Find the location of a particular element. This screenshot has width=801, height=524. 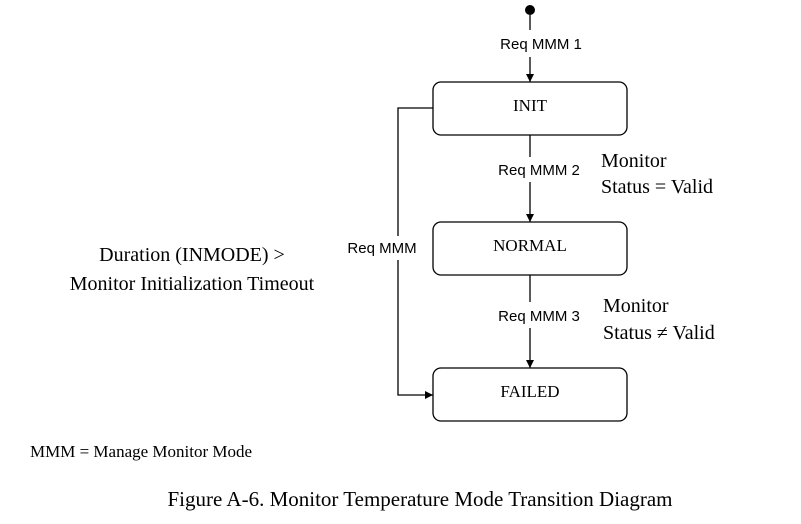

initial-state-dot is located at coordinates (530, 10).